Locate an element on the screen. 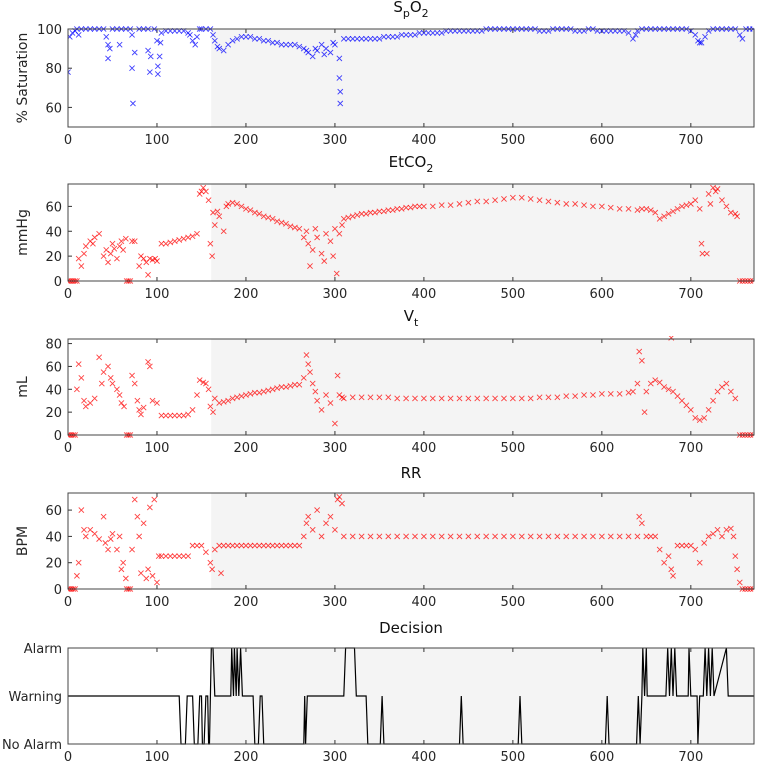 Image resolution: width=759 pixels, height=765 pixels. y-axis-label: BPM is located at coordinates (23, 541).